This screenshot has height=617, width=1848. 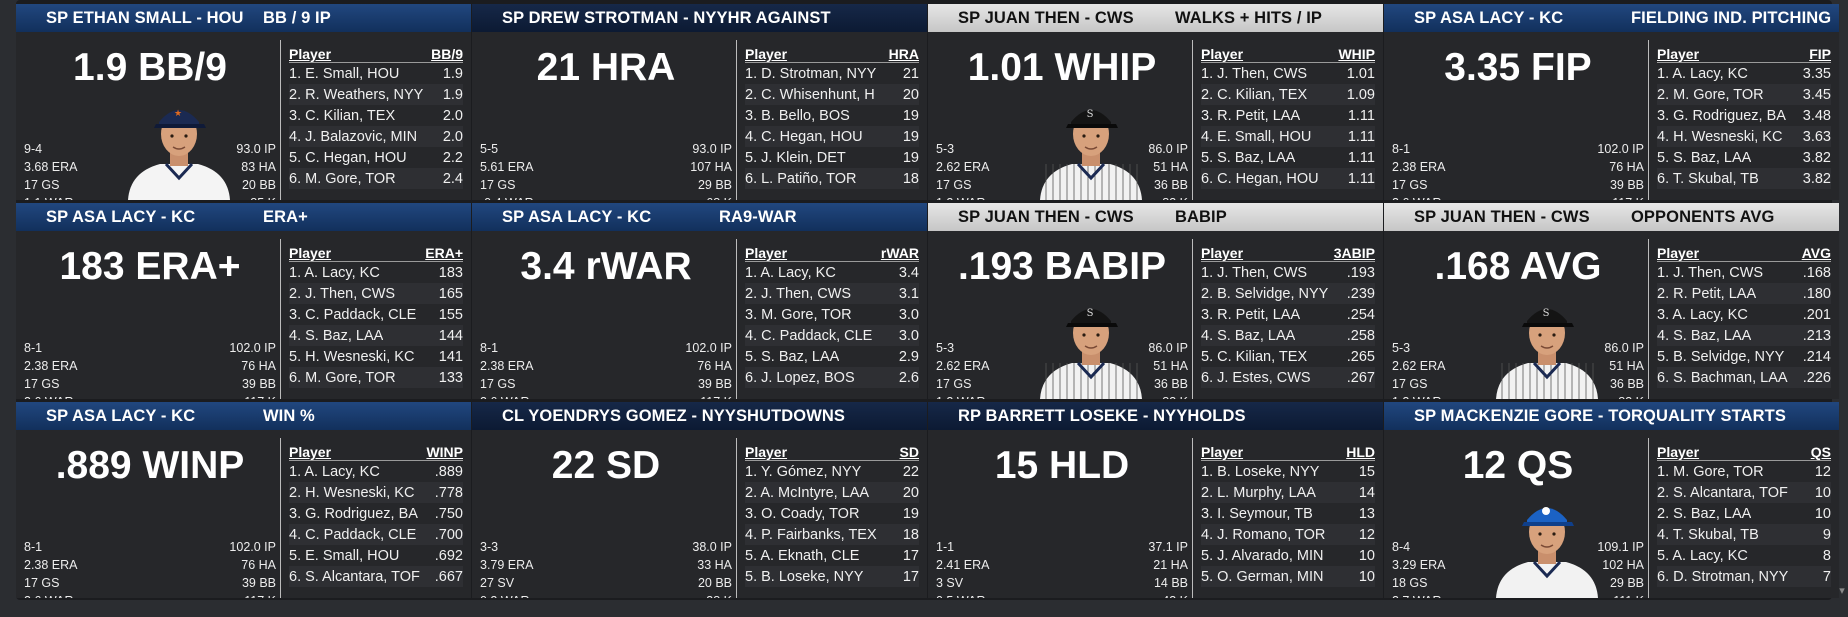 I want to click on leader-row: 5. S. Baz, LAA 1.11, so click(x=1288, y=157).